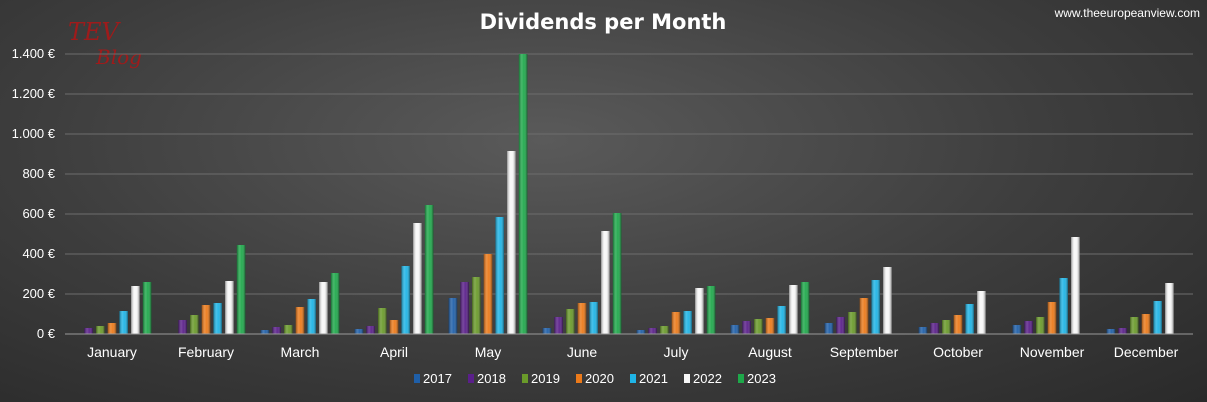 This screenshot has height=402, width=1207. Describe the element at coordinates (300, 320) in the screenshot. I see `bar-2020-march` at that location.